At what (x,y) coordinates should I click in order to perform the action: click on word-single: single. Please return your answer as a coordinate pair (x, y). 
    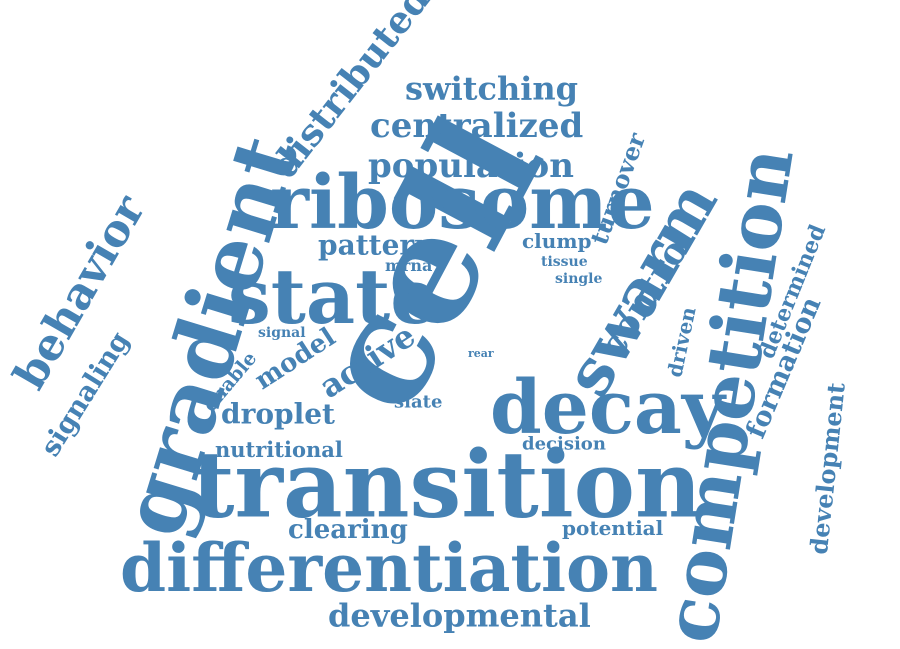
    Looking at the image, I should click on (578, 279).